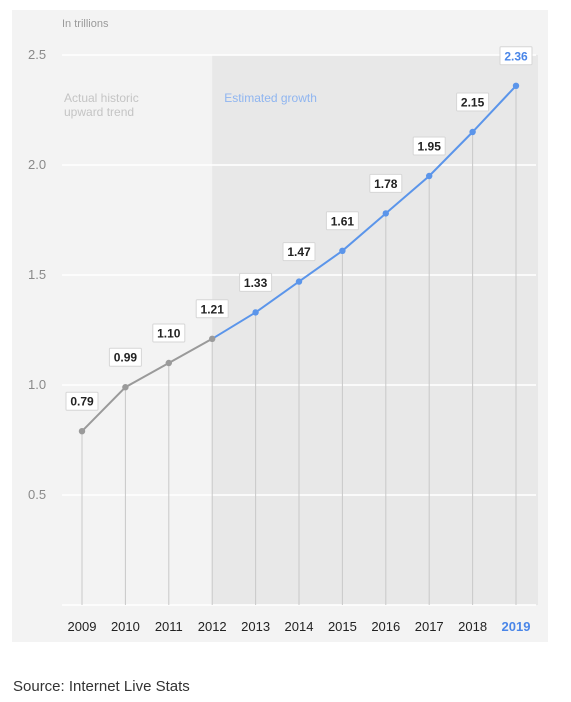  Describe the element at coordinates (385, 626) in the screenshot. I see `xtick-label-2016: 2016` at that location.